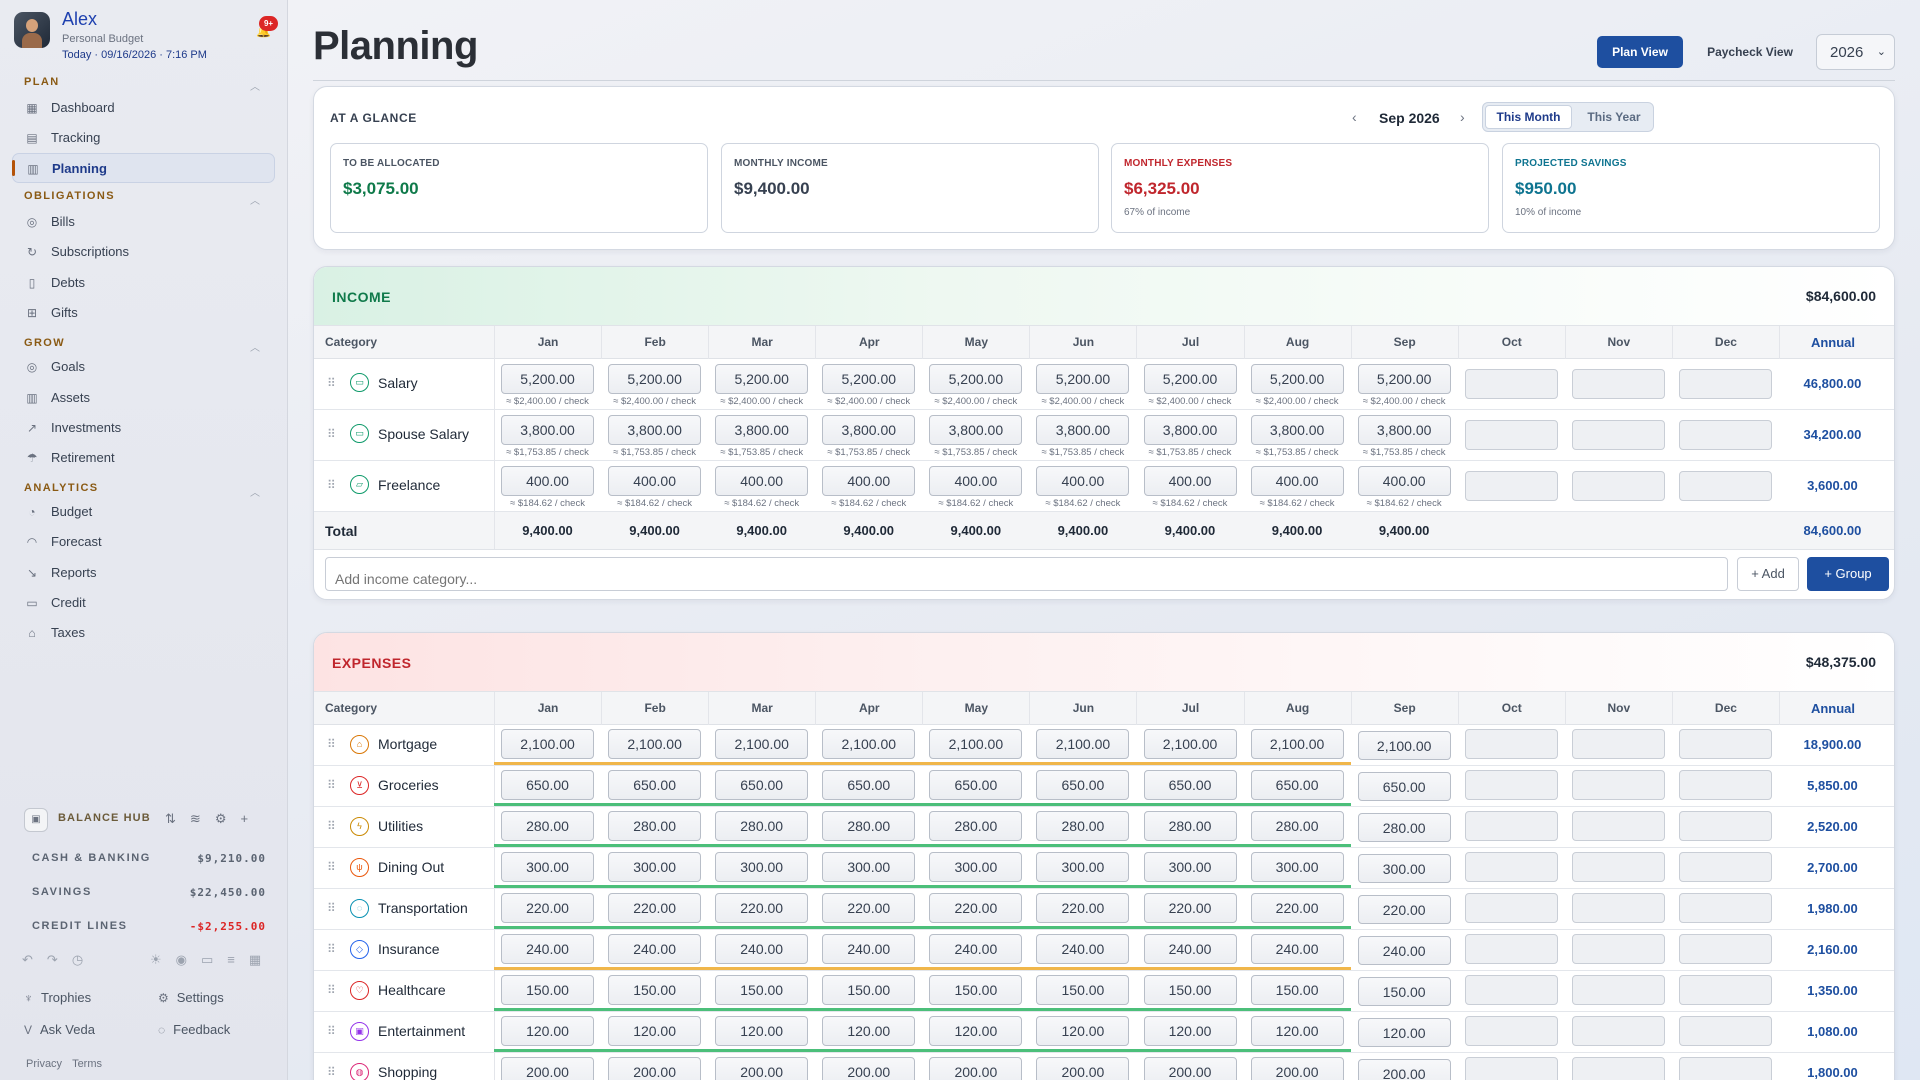  What do you see at coordinates (1354, 117) in the screenshot?
I see `chevron-left-icon: ‹` at bounding box center [1354, 117].